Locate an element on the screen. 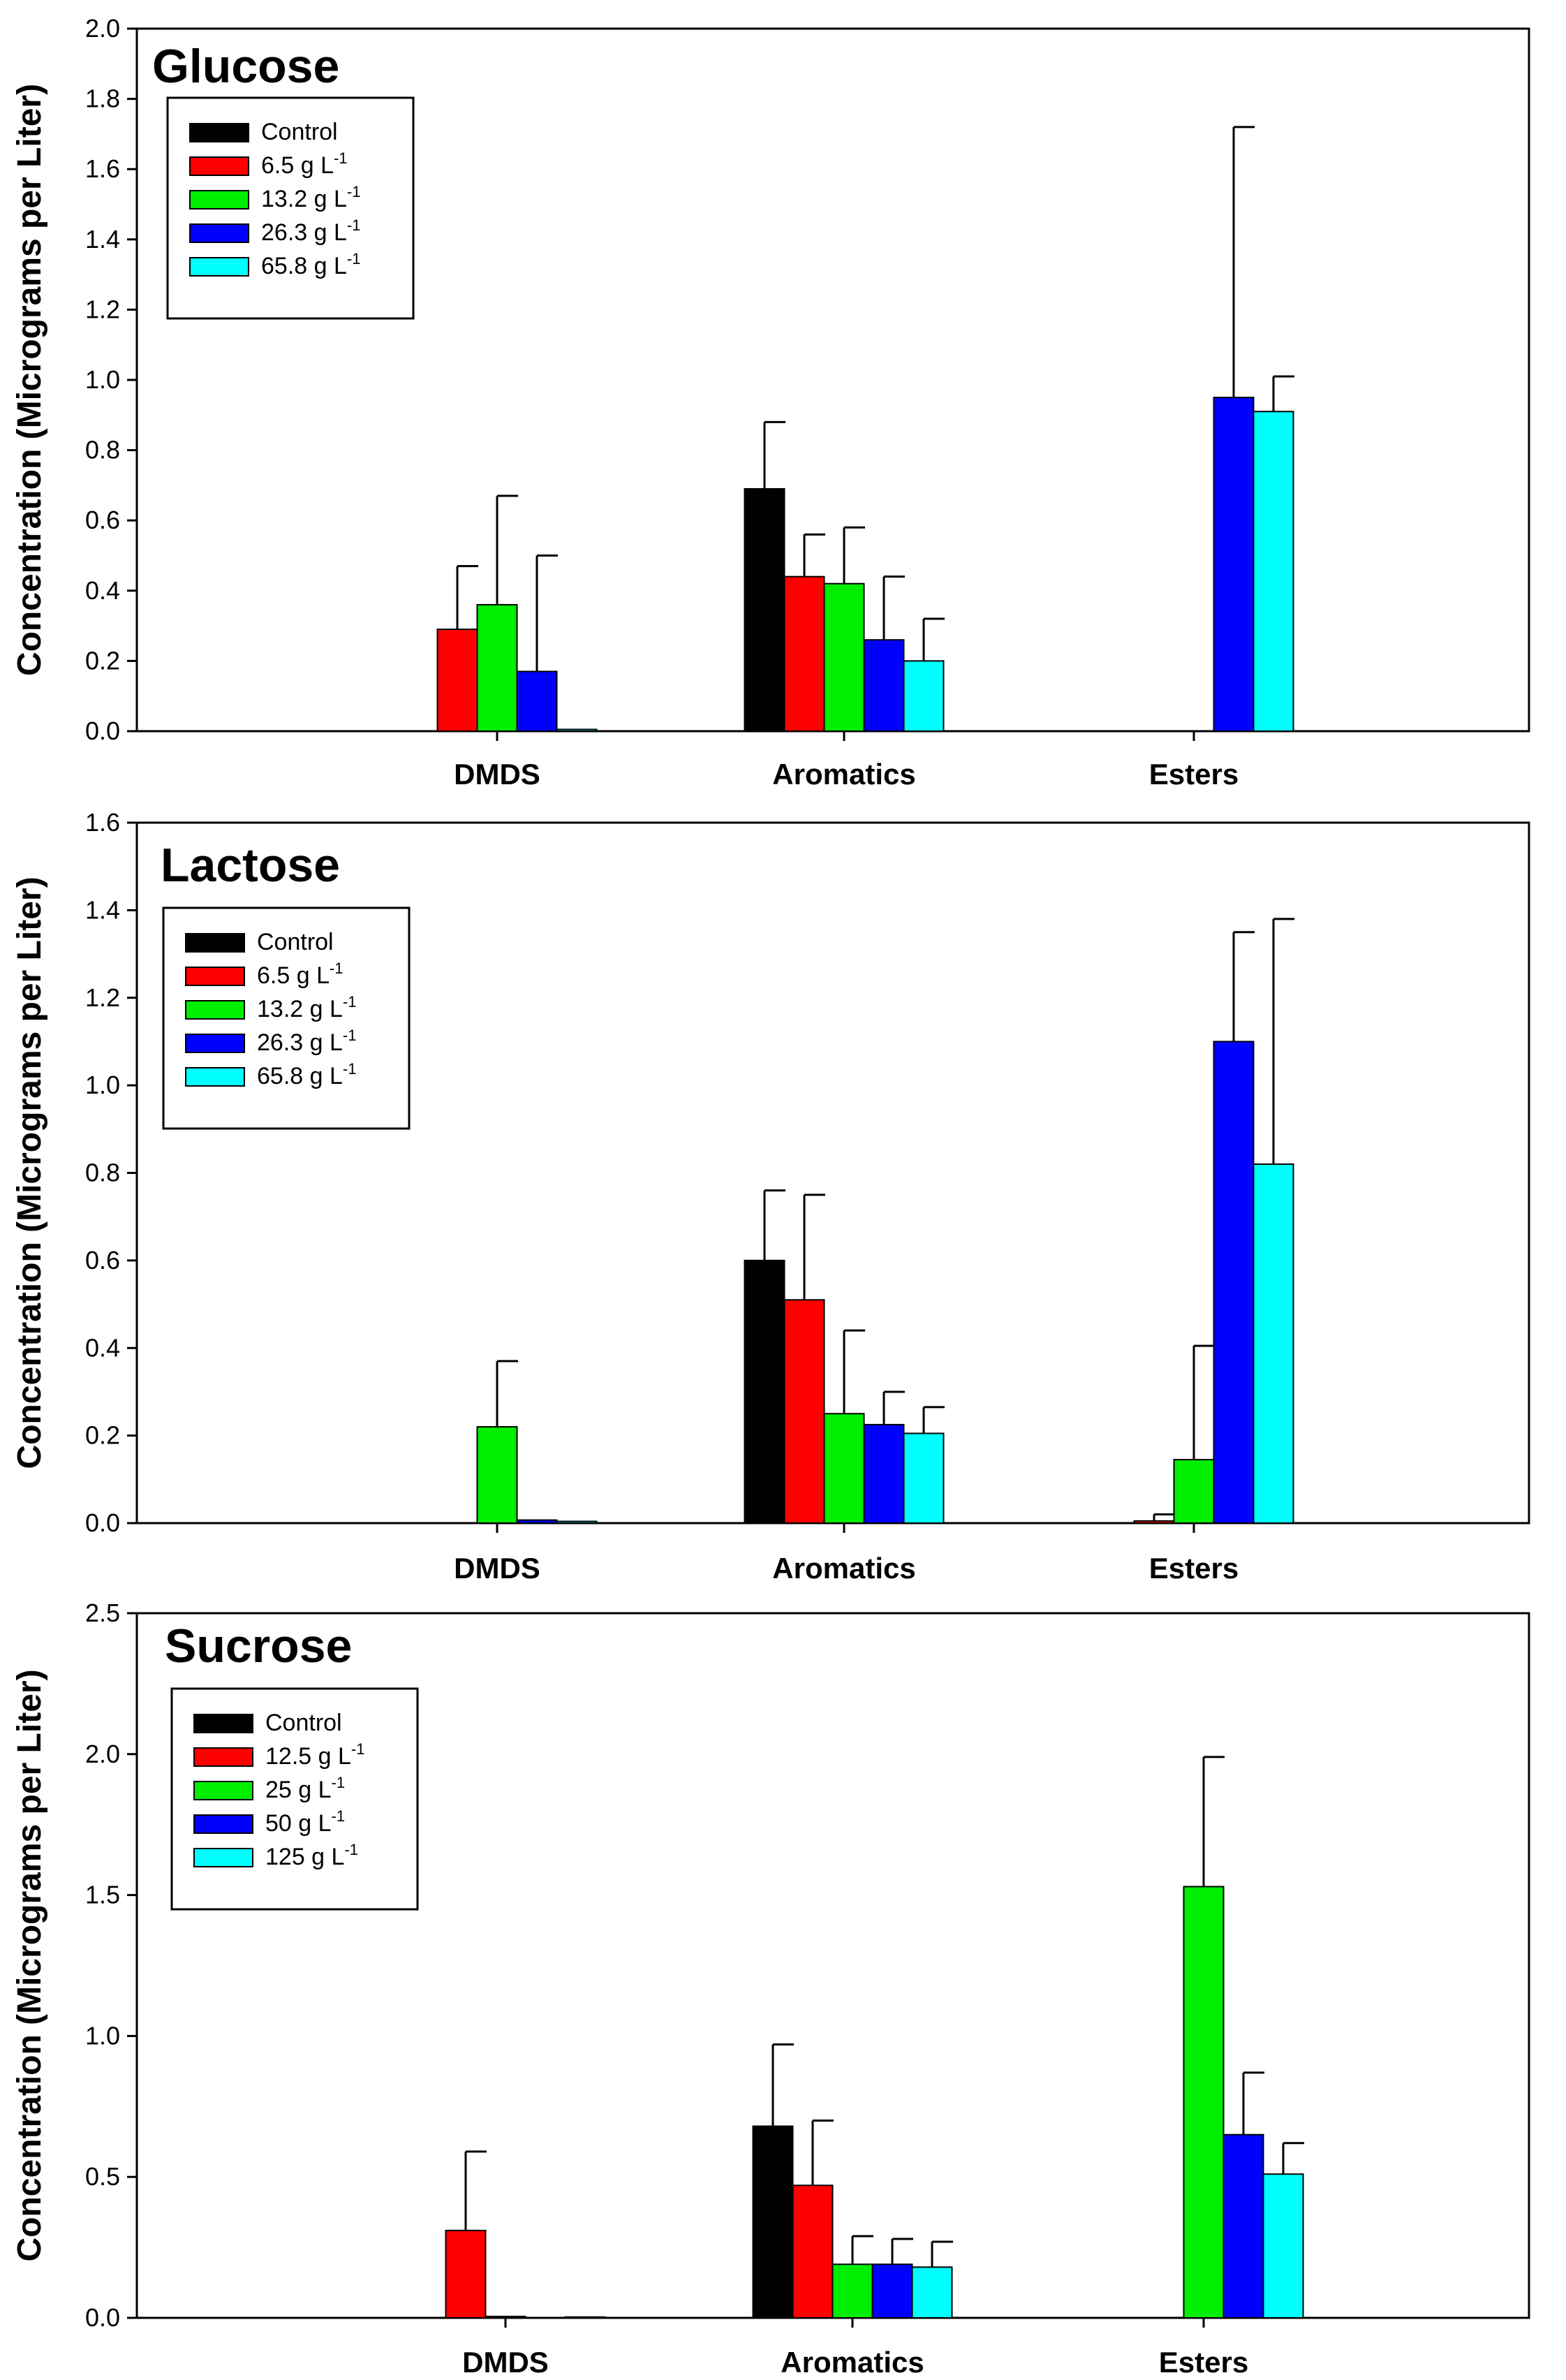 The height and width of the screenshot is (2380, 1566). y-tick-label: 1.8 is located at coordinates (103, 99).